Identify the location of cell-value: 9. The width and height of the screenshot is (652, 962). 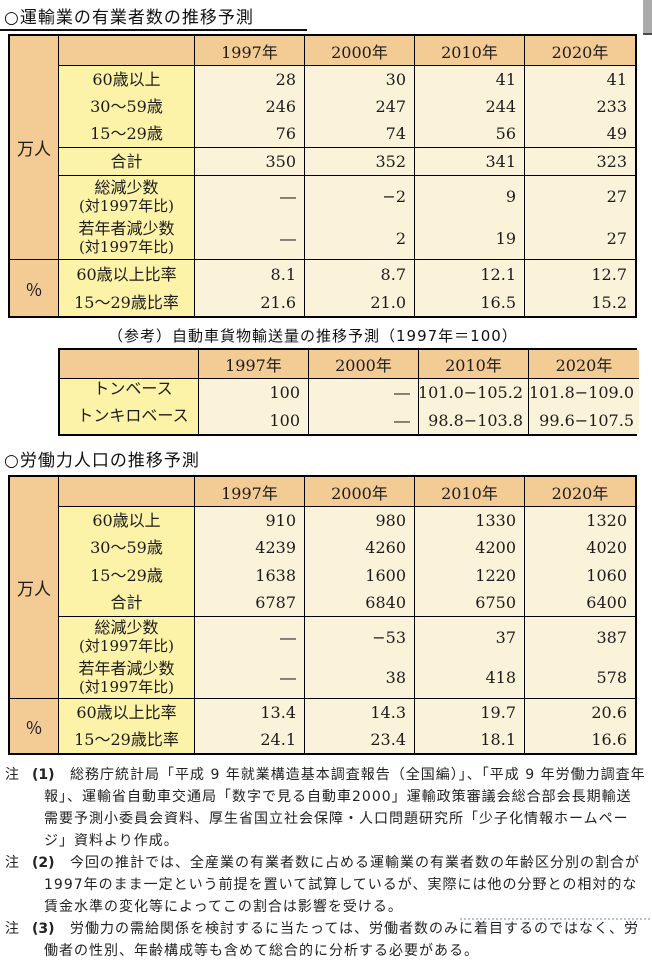
(470, 197).